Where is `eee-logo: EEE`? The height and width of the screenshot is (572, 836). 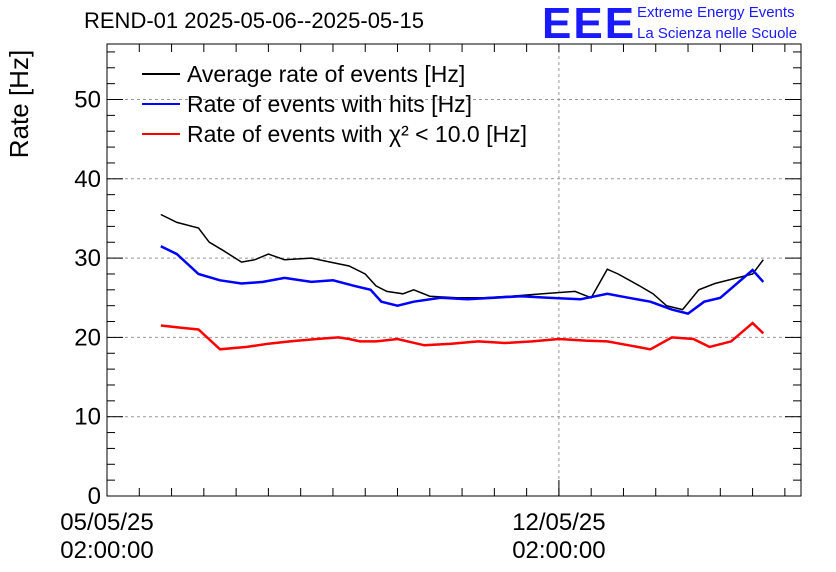 eee-logo: EEE is located at coordinates (589, 24).